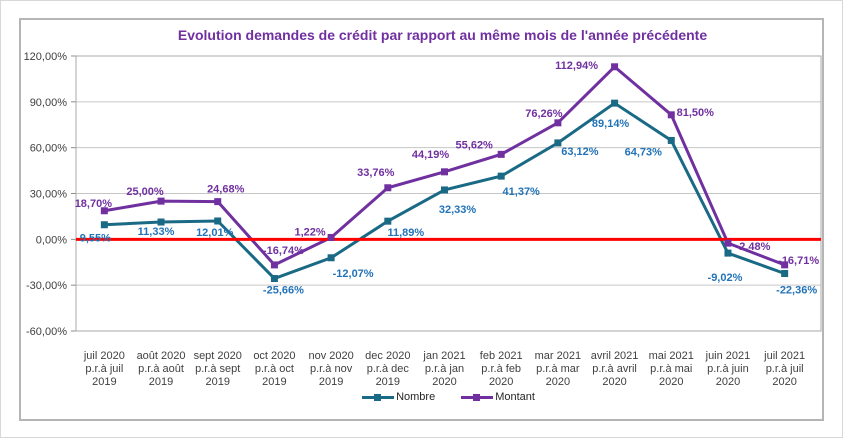 This screenshot has height=438, width=843. Describe the element at coordinates (46, 286) in the screenshot. I see `y-axis-label: -30,00%` at that location.